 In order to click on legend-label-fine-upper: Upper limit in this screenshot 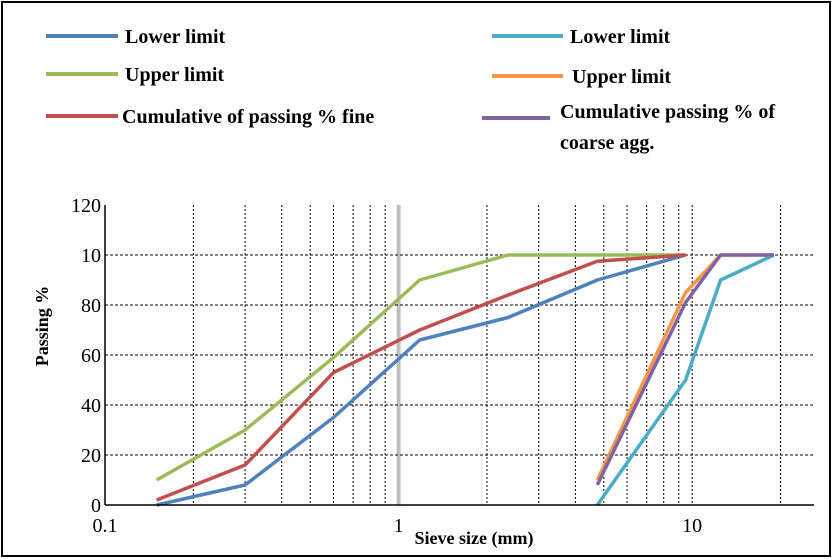, I will do `click(174, 75)`.